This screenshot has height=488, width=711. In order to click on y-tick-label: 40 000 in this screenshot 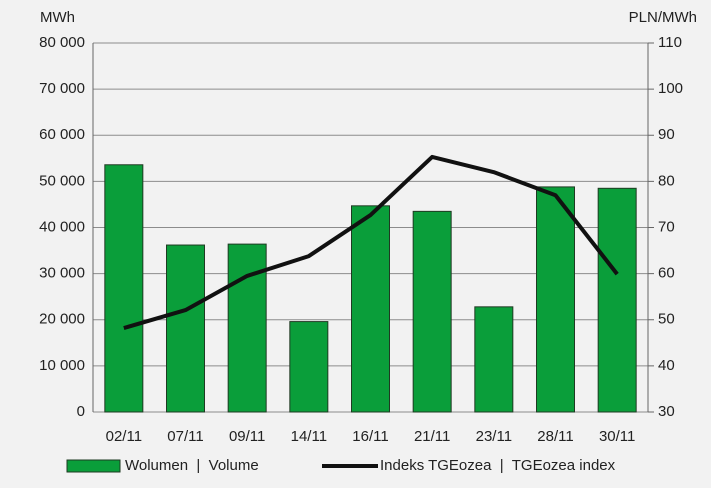, I will do `click(62, 226)`.